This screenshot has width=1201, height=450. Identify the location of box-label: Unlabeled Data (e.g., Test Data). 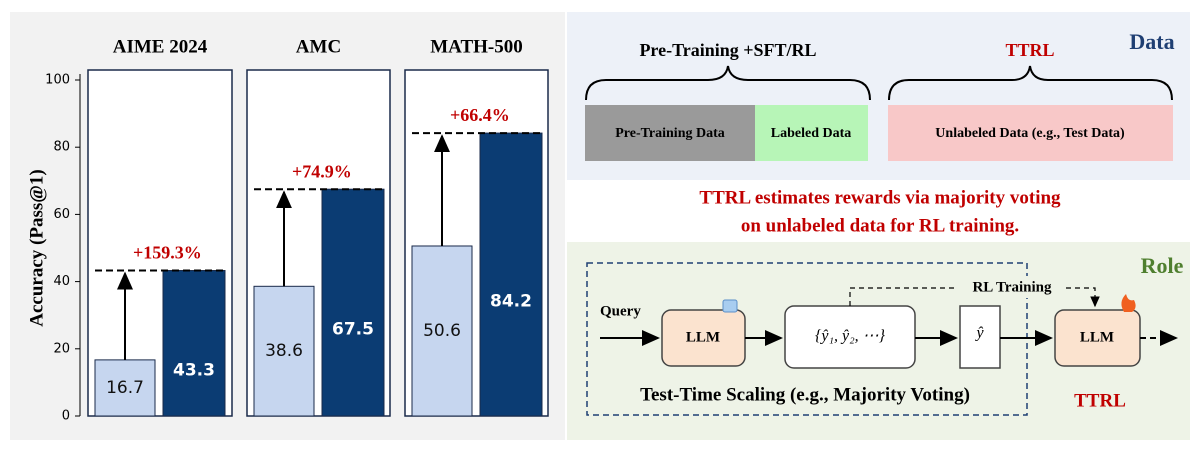
(1030, 133).